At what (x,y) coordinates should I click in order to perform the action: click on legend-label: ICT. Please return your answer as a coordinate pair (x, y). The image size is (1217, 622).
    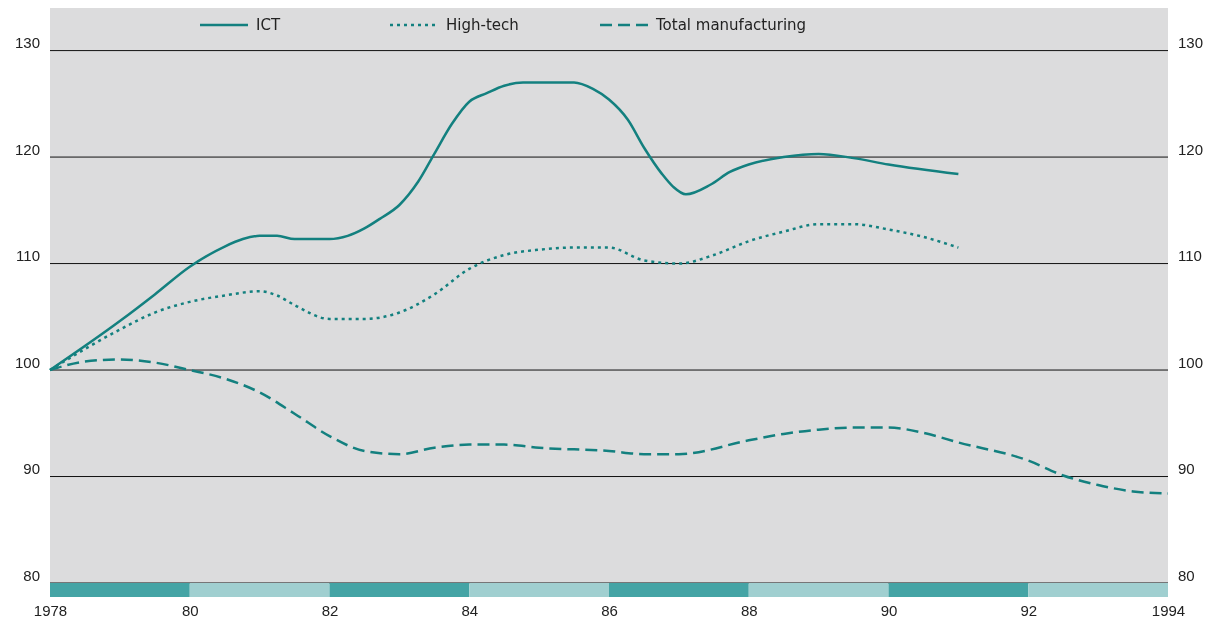
    Looking at the image, I should click on (268, 25).